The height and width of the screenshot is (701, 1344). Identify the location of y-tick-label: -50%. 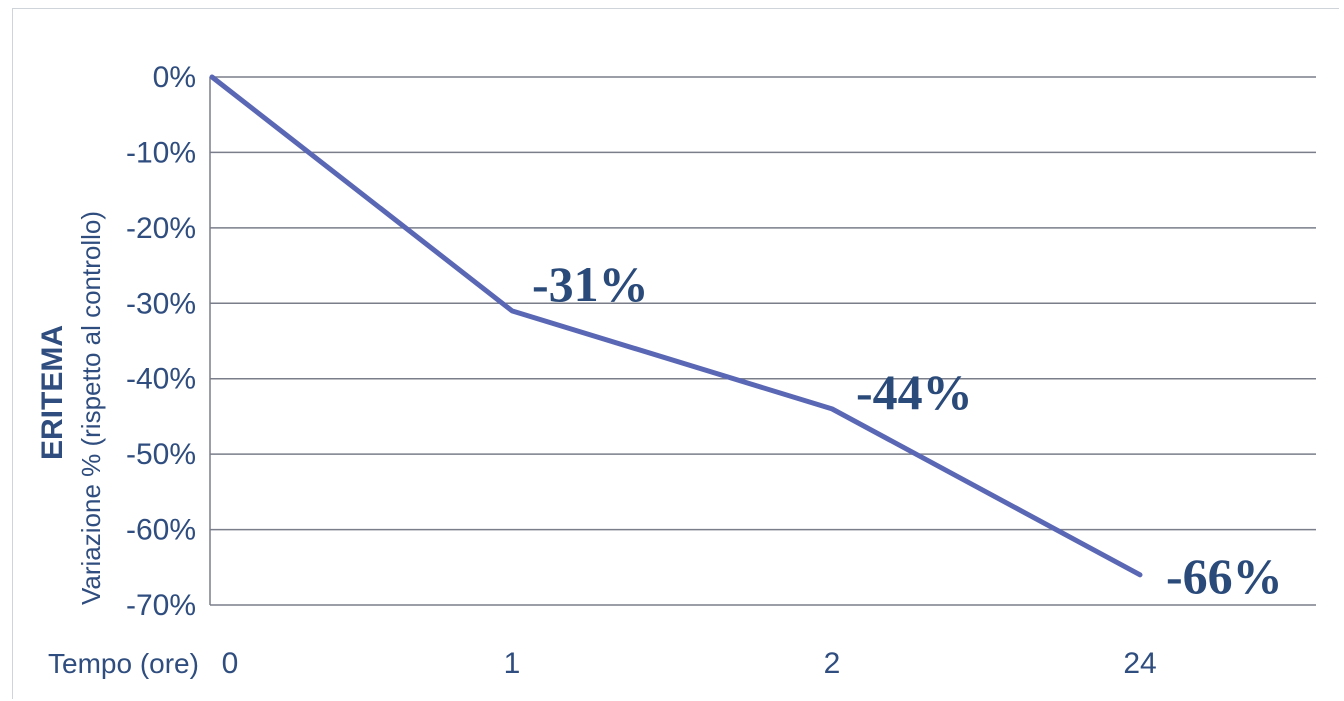
(161, 454).